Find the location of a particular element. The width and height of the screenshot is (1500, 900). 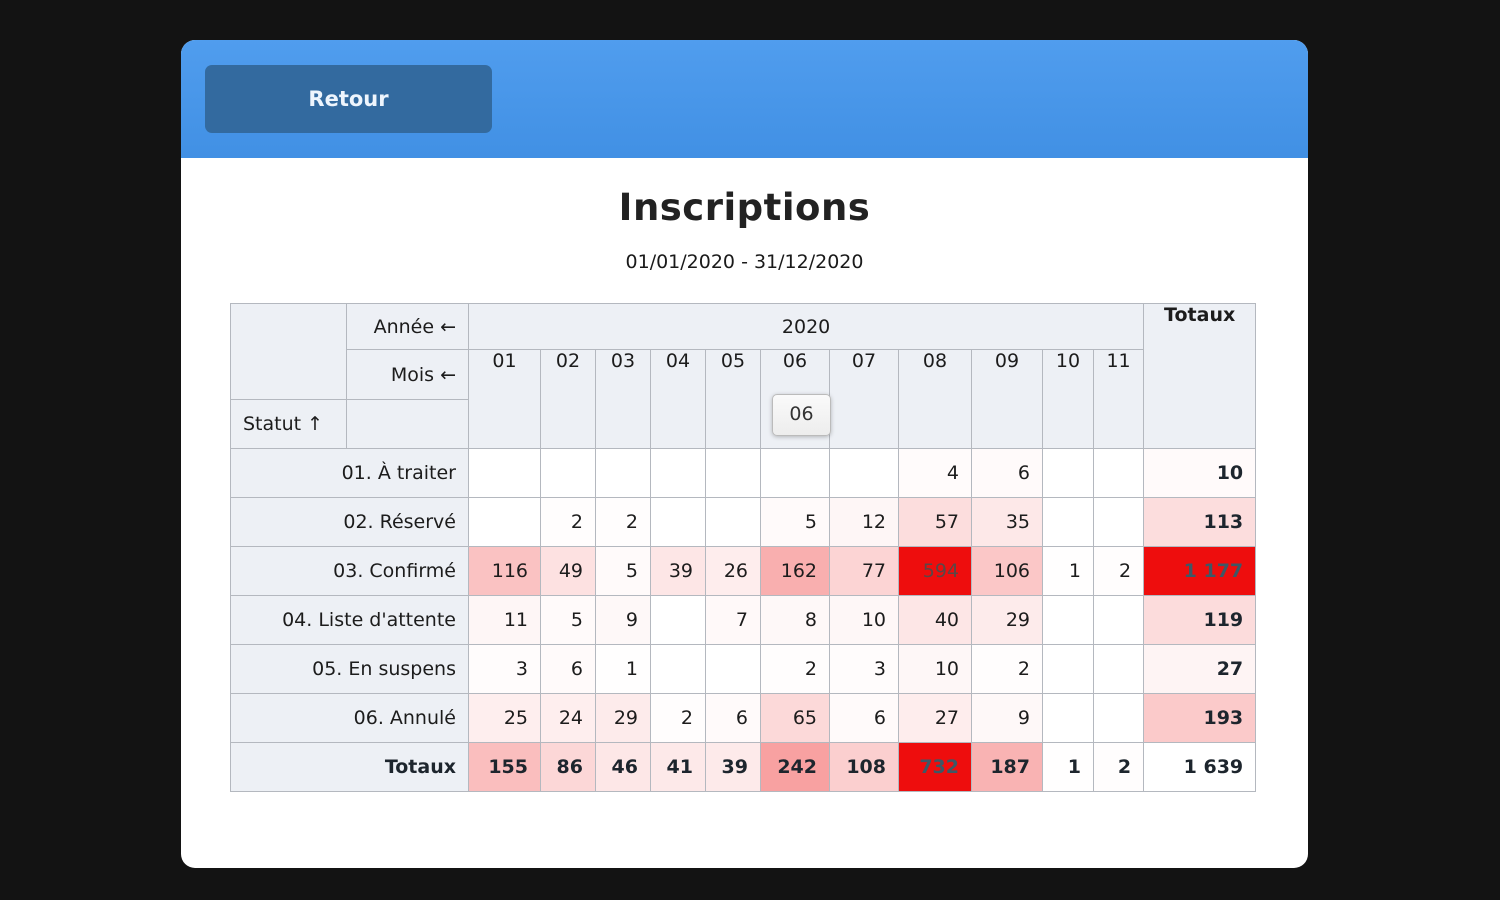

row-total-cell: 119 is located at coordinates (1200, 620).